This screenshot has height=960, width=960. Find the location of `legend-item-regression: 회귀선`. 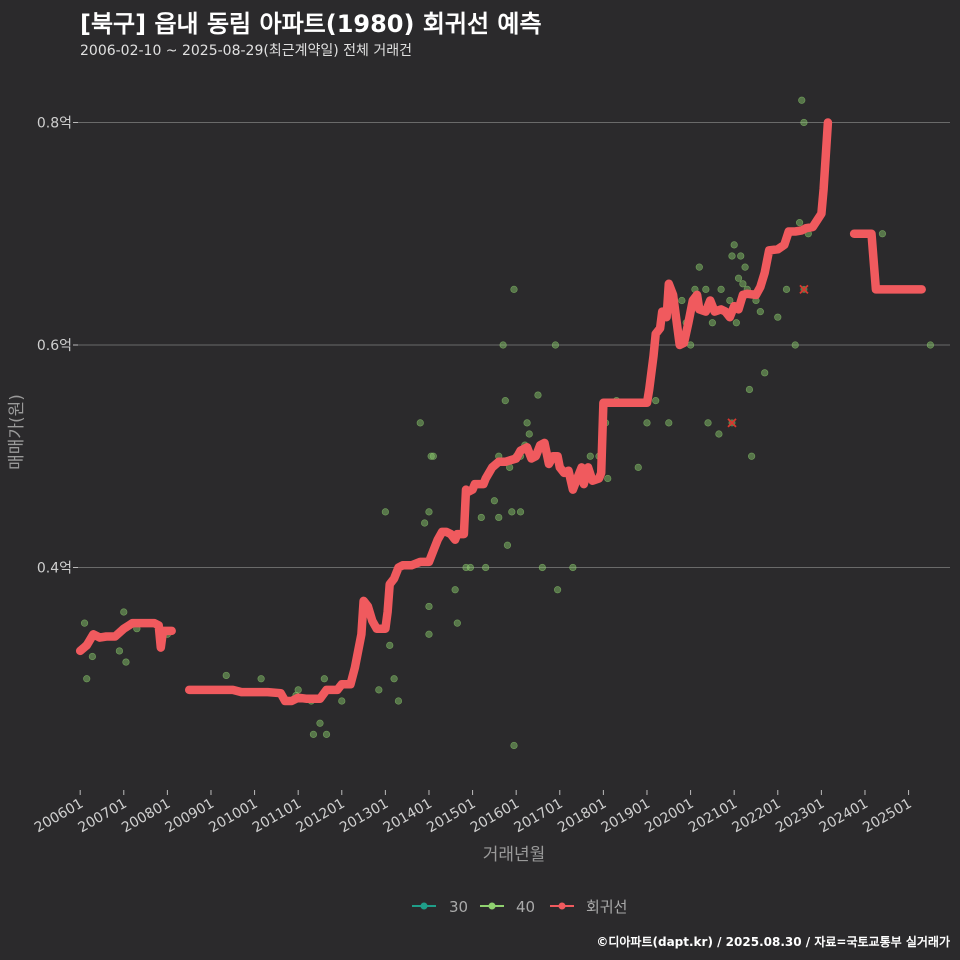

legend-item-regression: 회귀선 is located at coordinates (588, 907).